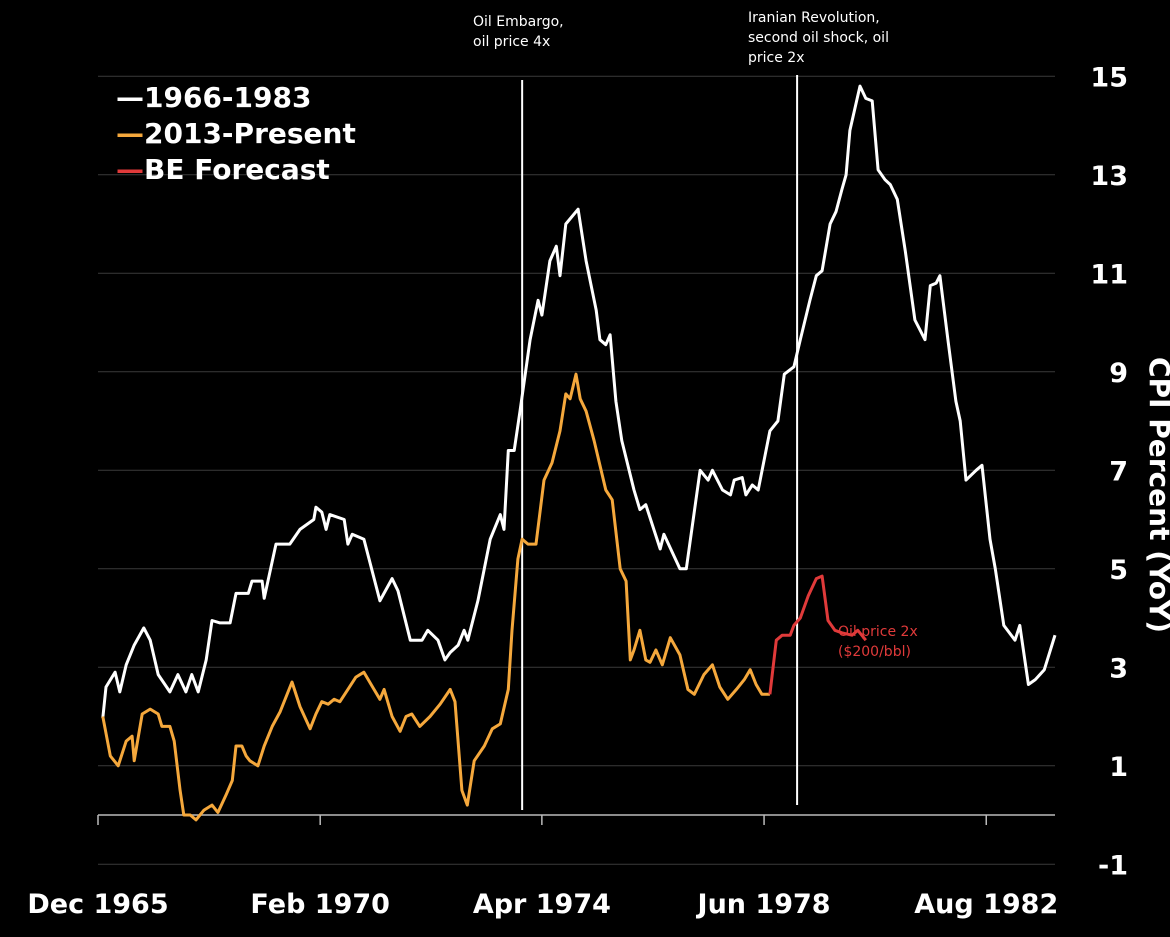 This screenshot has height=937, width=1170. Describe the element at coordinates (1109, 176) in the screenshot. I see `y-tick-label: 13` at that location.